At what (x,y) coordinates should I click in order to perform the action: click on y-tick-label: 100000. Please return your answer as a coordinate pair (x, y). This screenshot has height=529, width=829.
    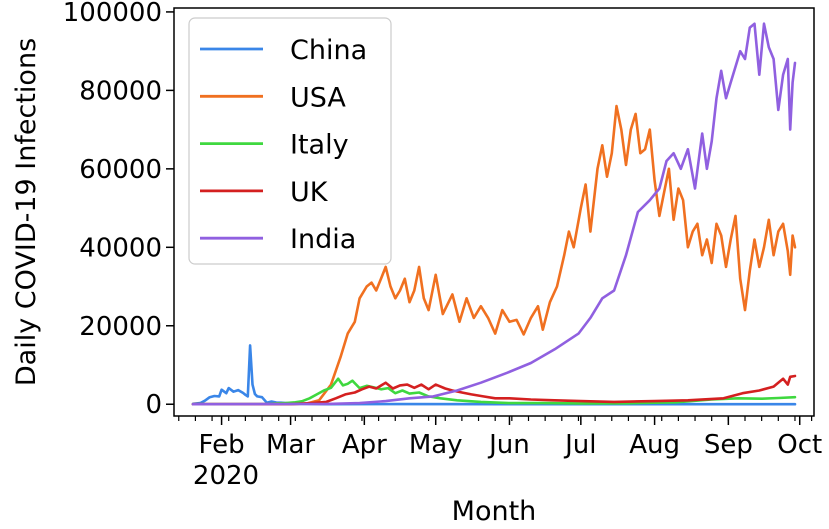
    Looking at the image, I should click on (112, 14).